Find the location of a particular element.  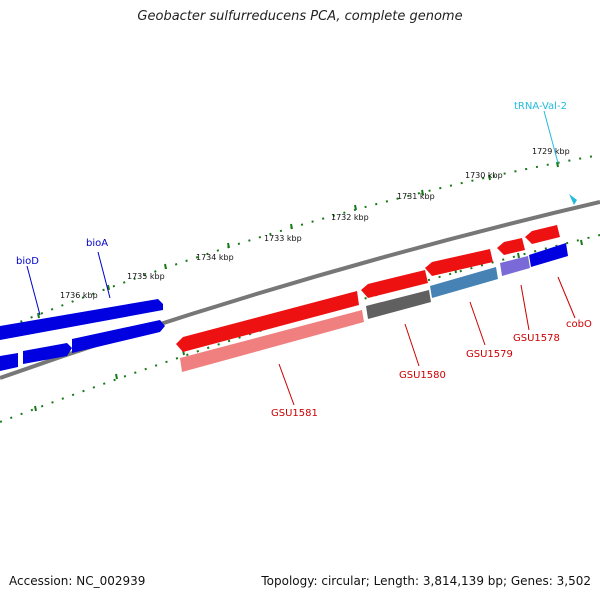

lower-strand-features is located at coordinates (374, 307).